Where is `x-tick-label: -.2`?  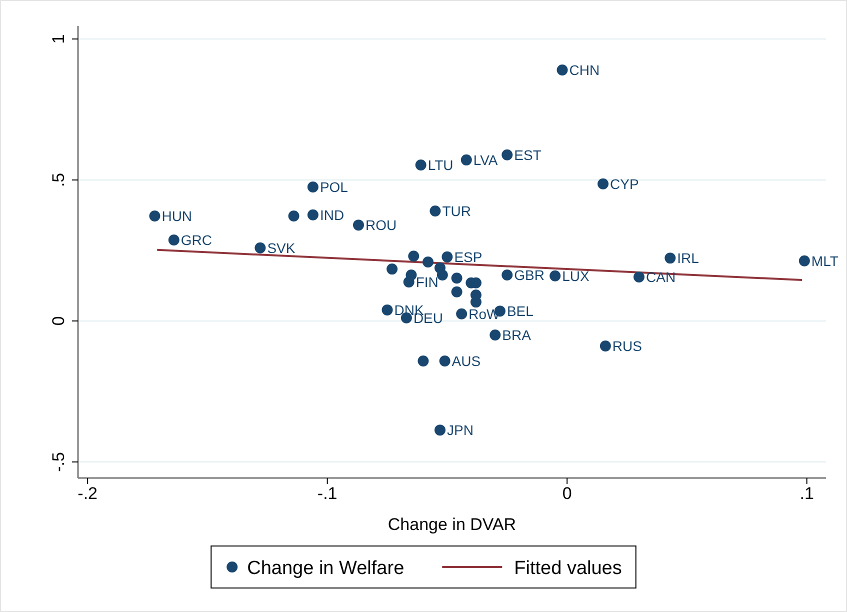 x-tick-label: -.2 is located at coordinates (88, 494).